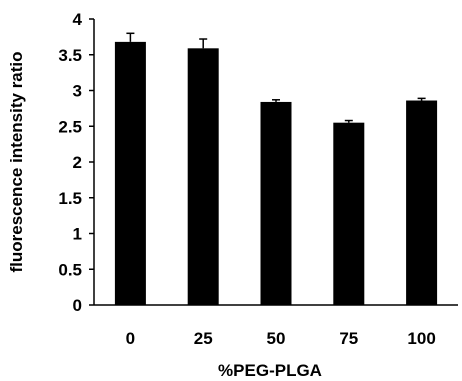 This screenshot has width=462, height=381. Describe the element at coordinates (77, 91) in the screenshot. I see `y-tick-label: 3` at that location.